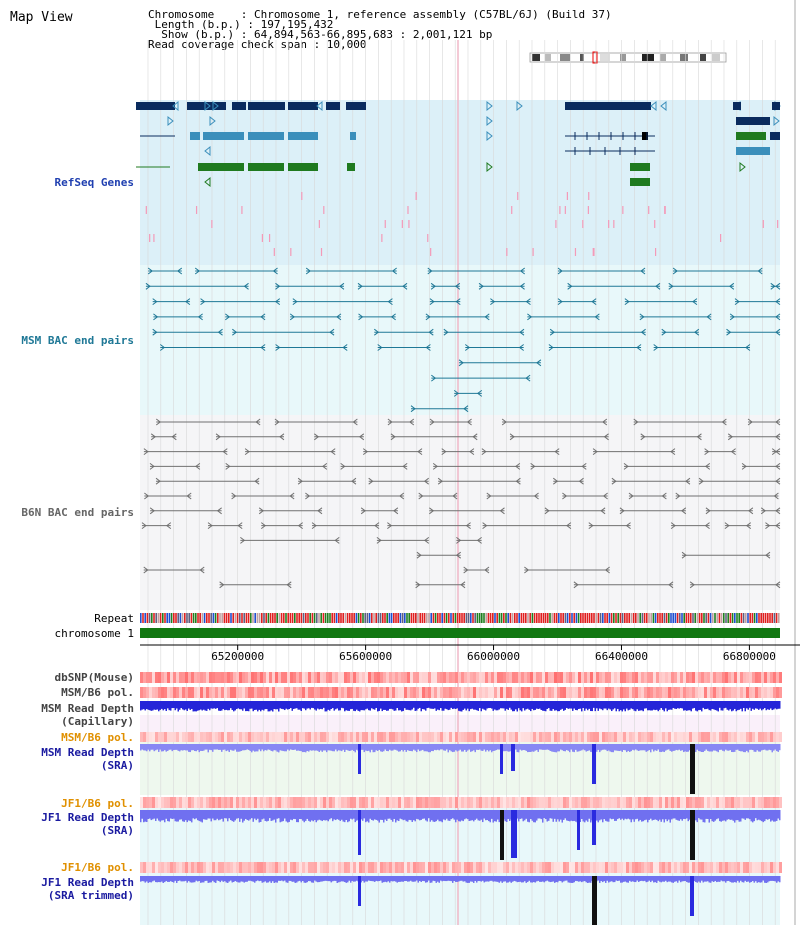 This screenshot has height=925, width=800. I want to click on track-label-msm-bac: MSM BAC end pairs, so click(77, 340).